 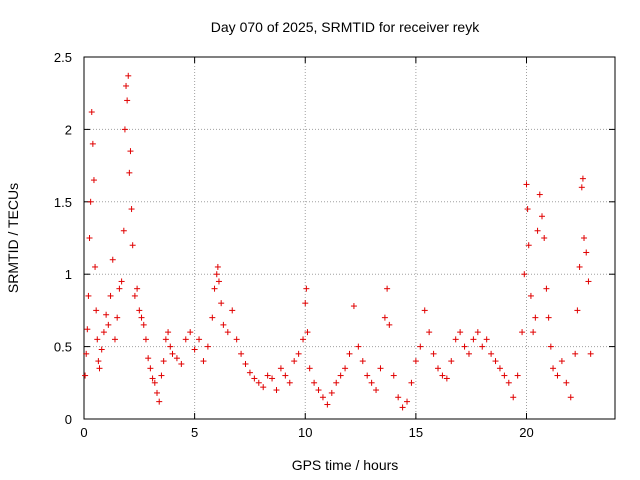 I want to click on x-tick-label: 15, so click(x=416, y=432).